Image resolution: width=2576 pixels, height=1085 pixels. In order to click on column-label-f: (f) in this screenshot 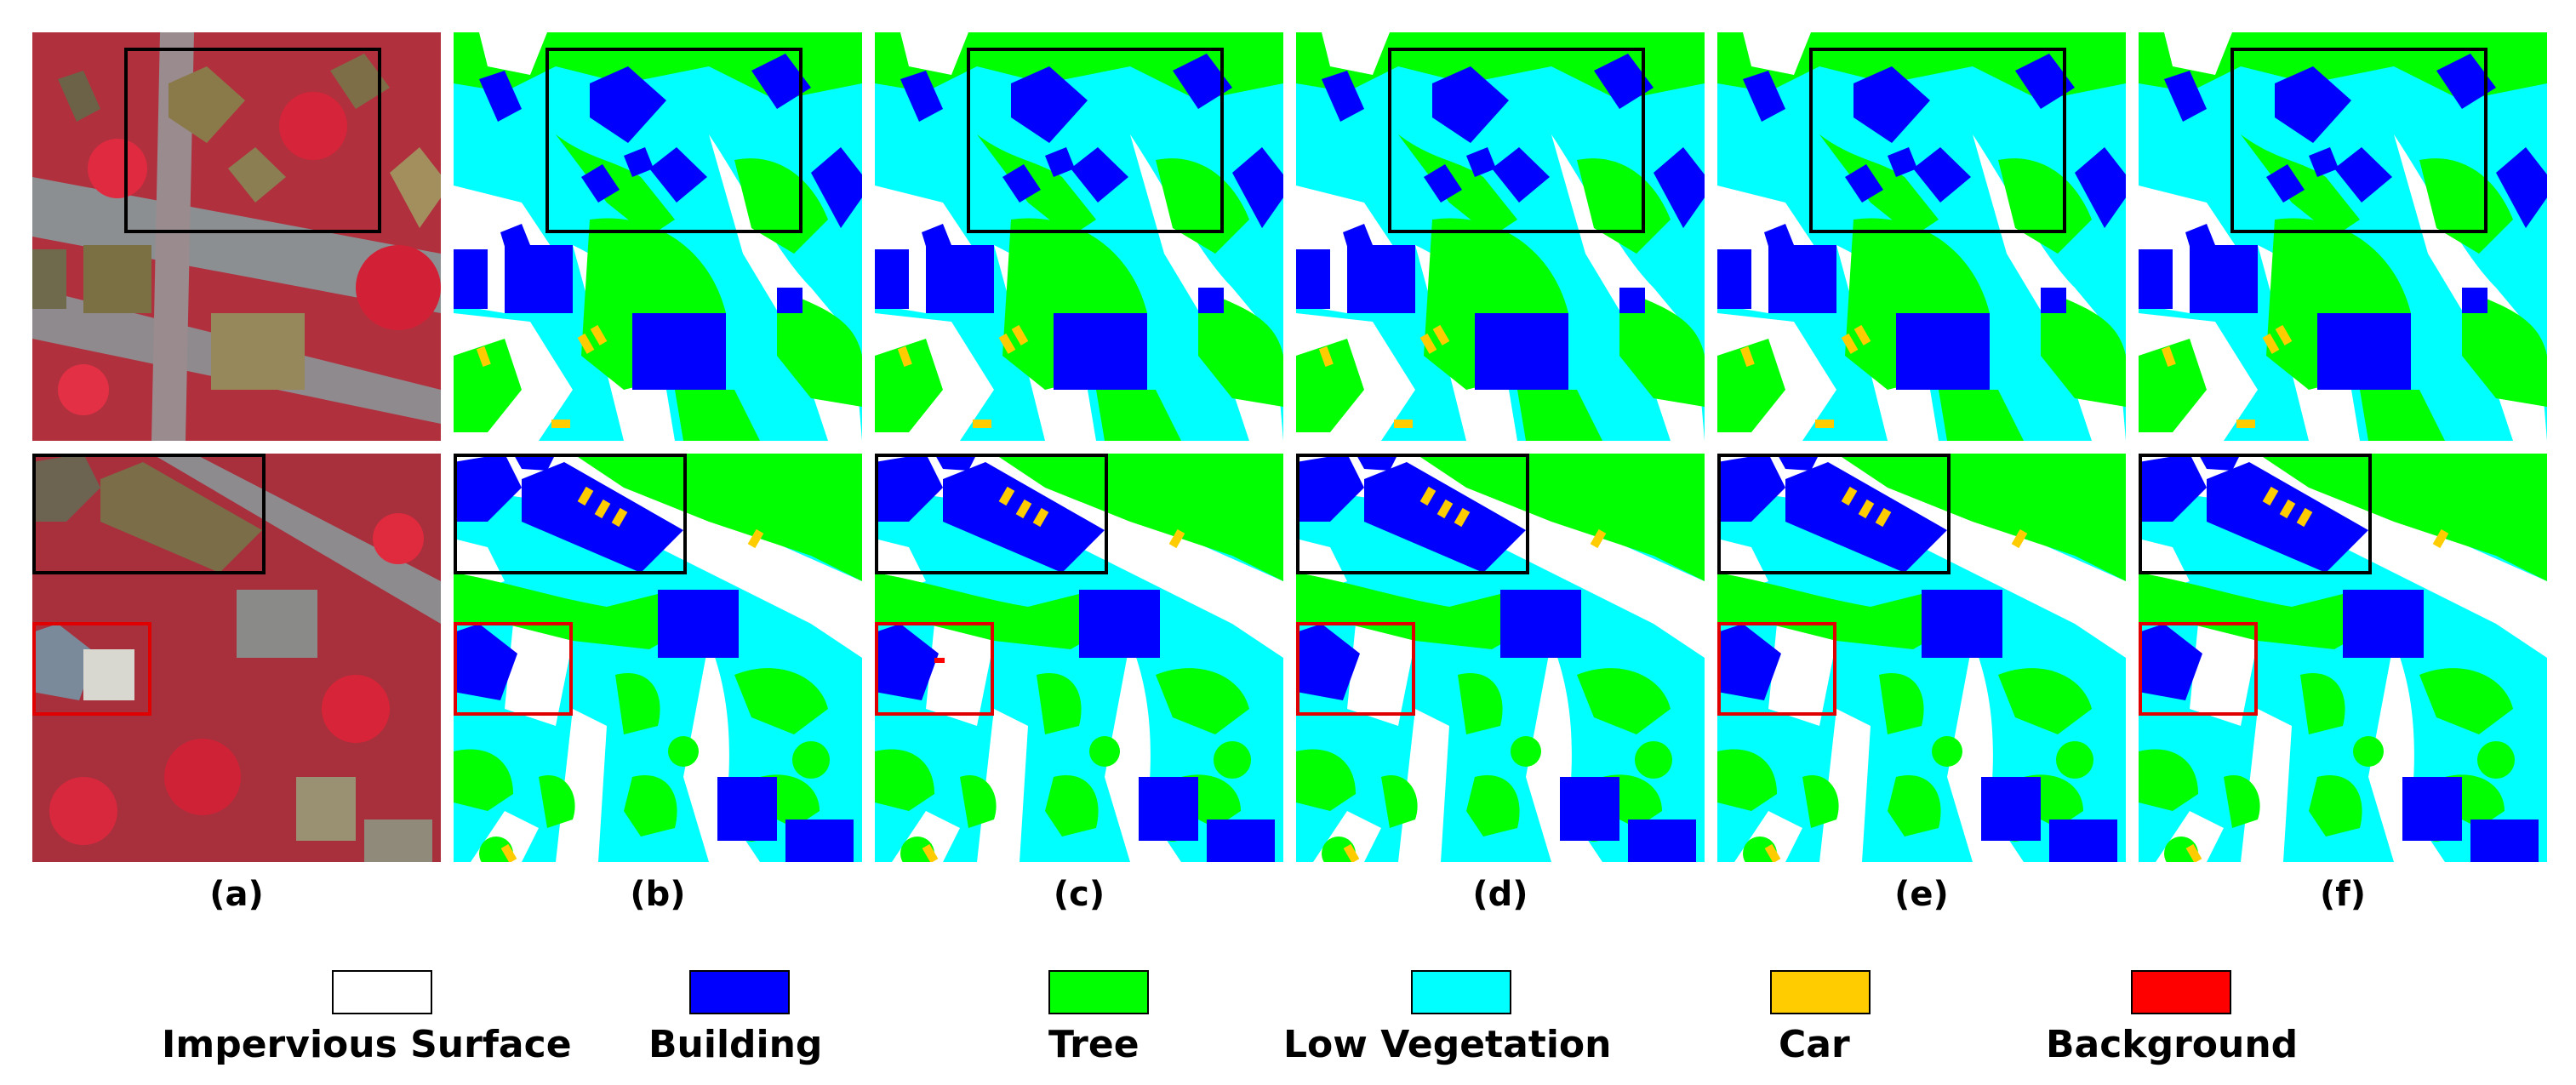, I will do `click(2343, 894)`.